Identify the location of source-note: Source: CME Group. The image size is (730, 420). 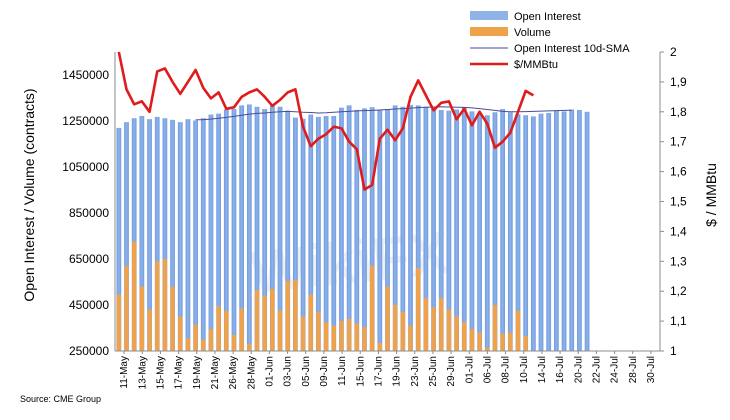
(60, 399).